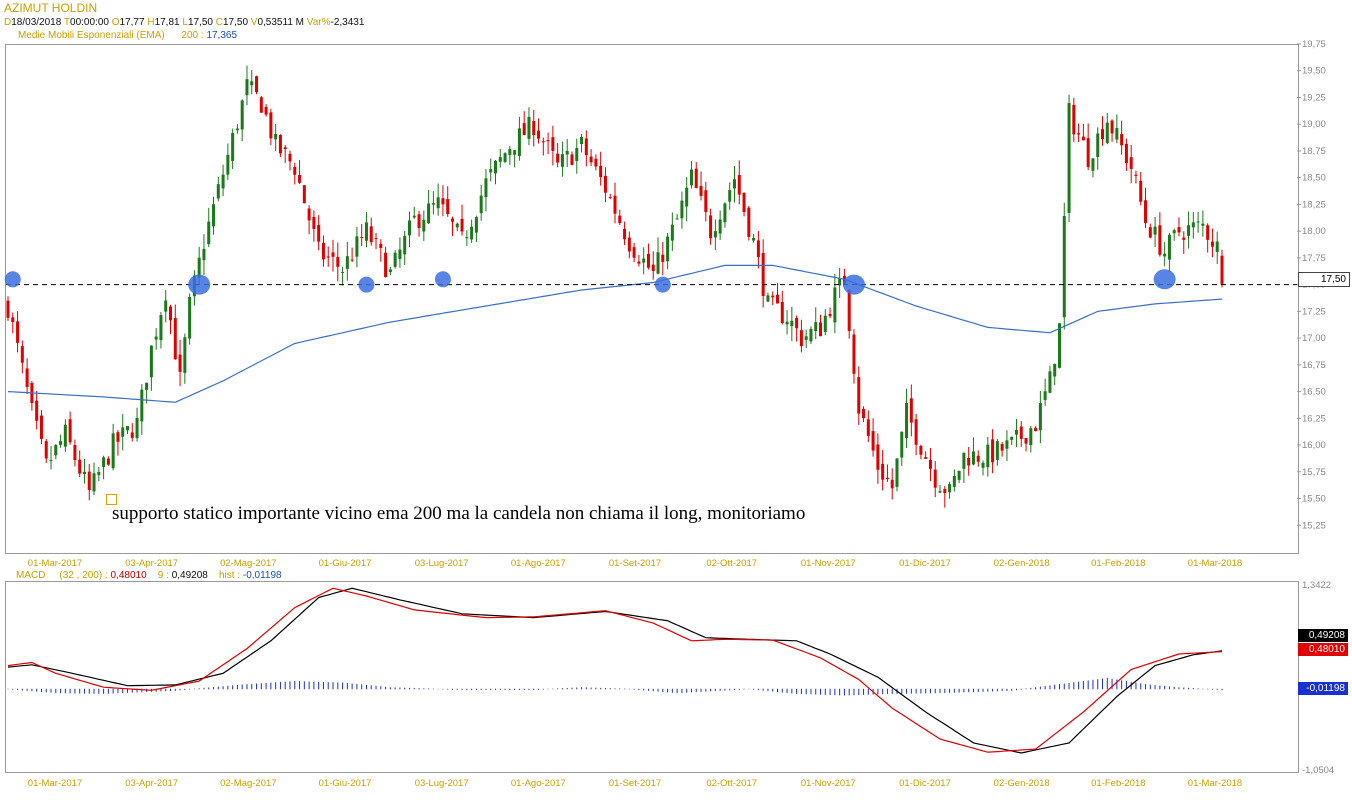  What do you see at coordinates (229, 575) in the screenshot?
I see `hist-label: hist :` at bounding box center [229, 575].